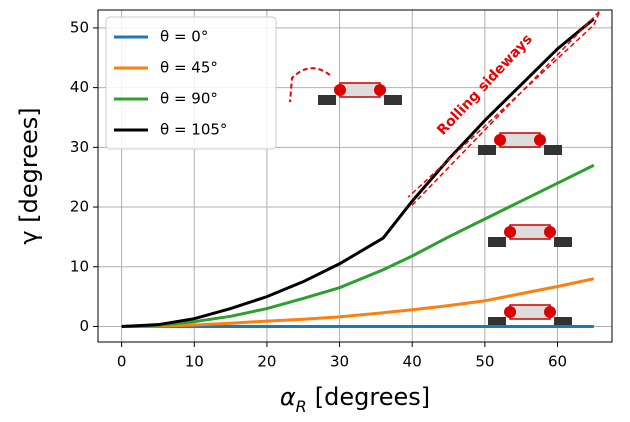  I want to click on legend: θ = 0° θ = 45° θ = 90° θ = 105°, so click(191, 83).